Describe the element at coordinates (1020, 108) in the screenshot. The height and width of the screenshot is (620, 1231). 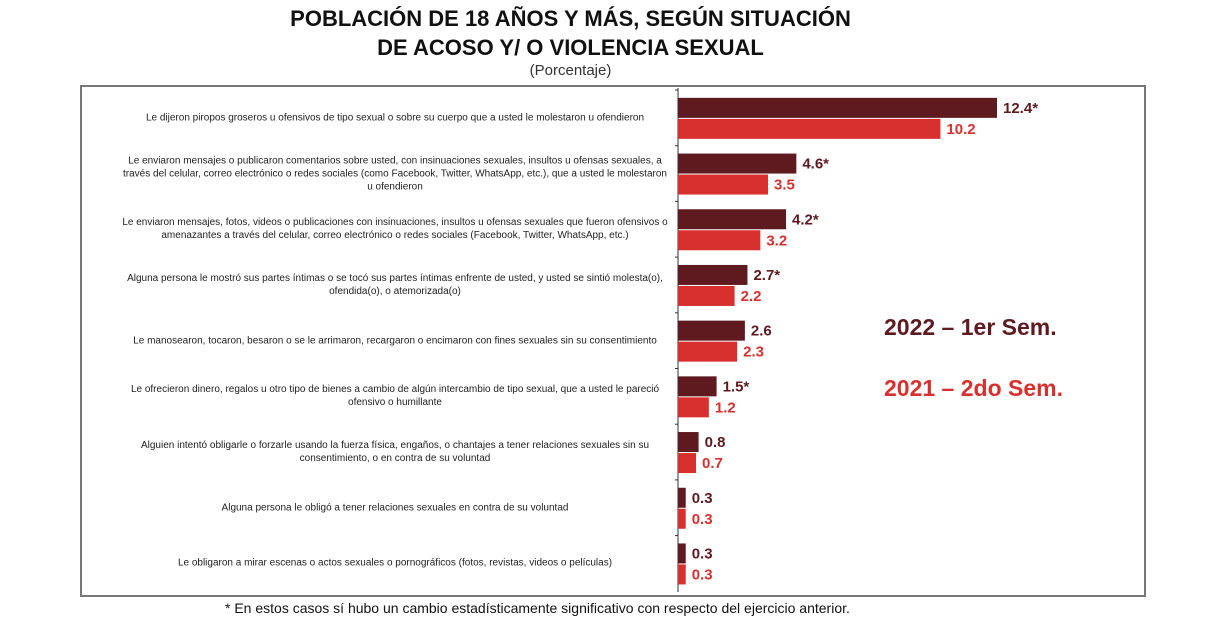
I see `data-label: 12.4*` at that location.